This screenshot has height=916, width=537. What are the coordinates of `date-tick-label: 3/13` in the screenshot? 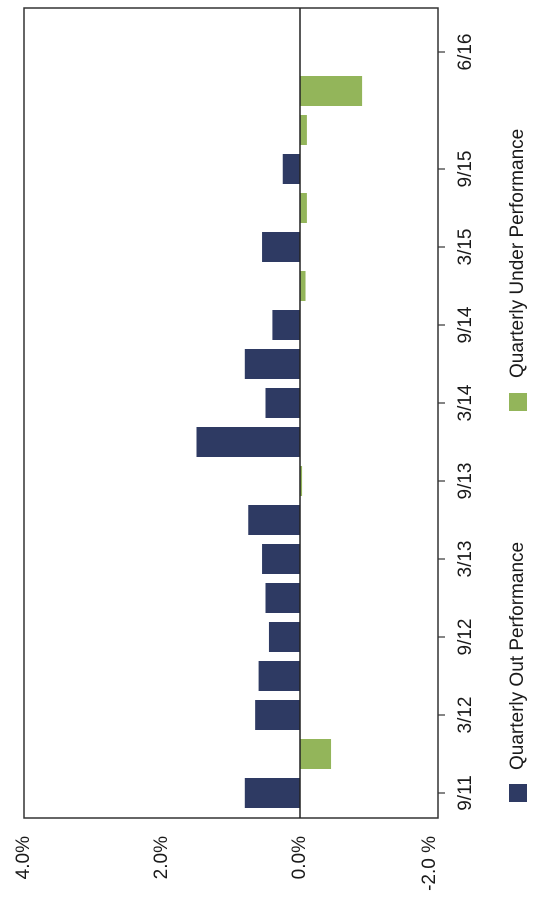 It's located at (465, 559).